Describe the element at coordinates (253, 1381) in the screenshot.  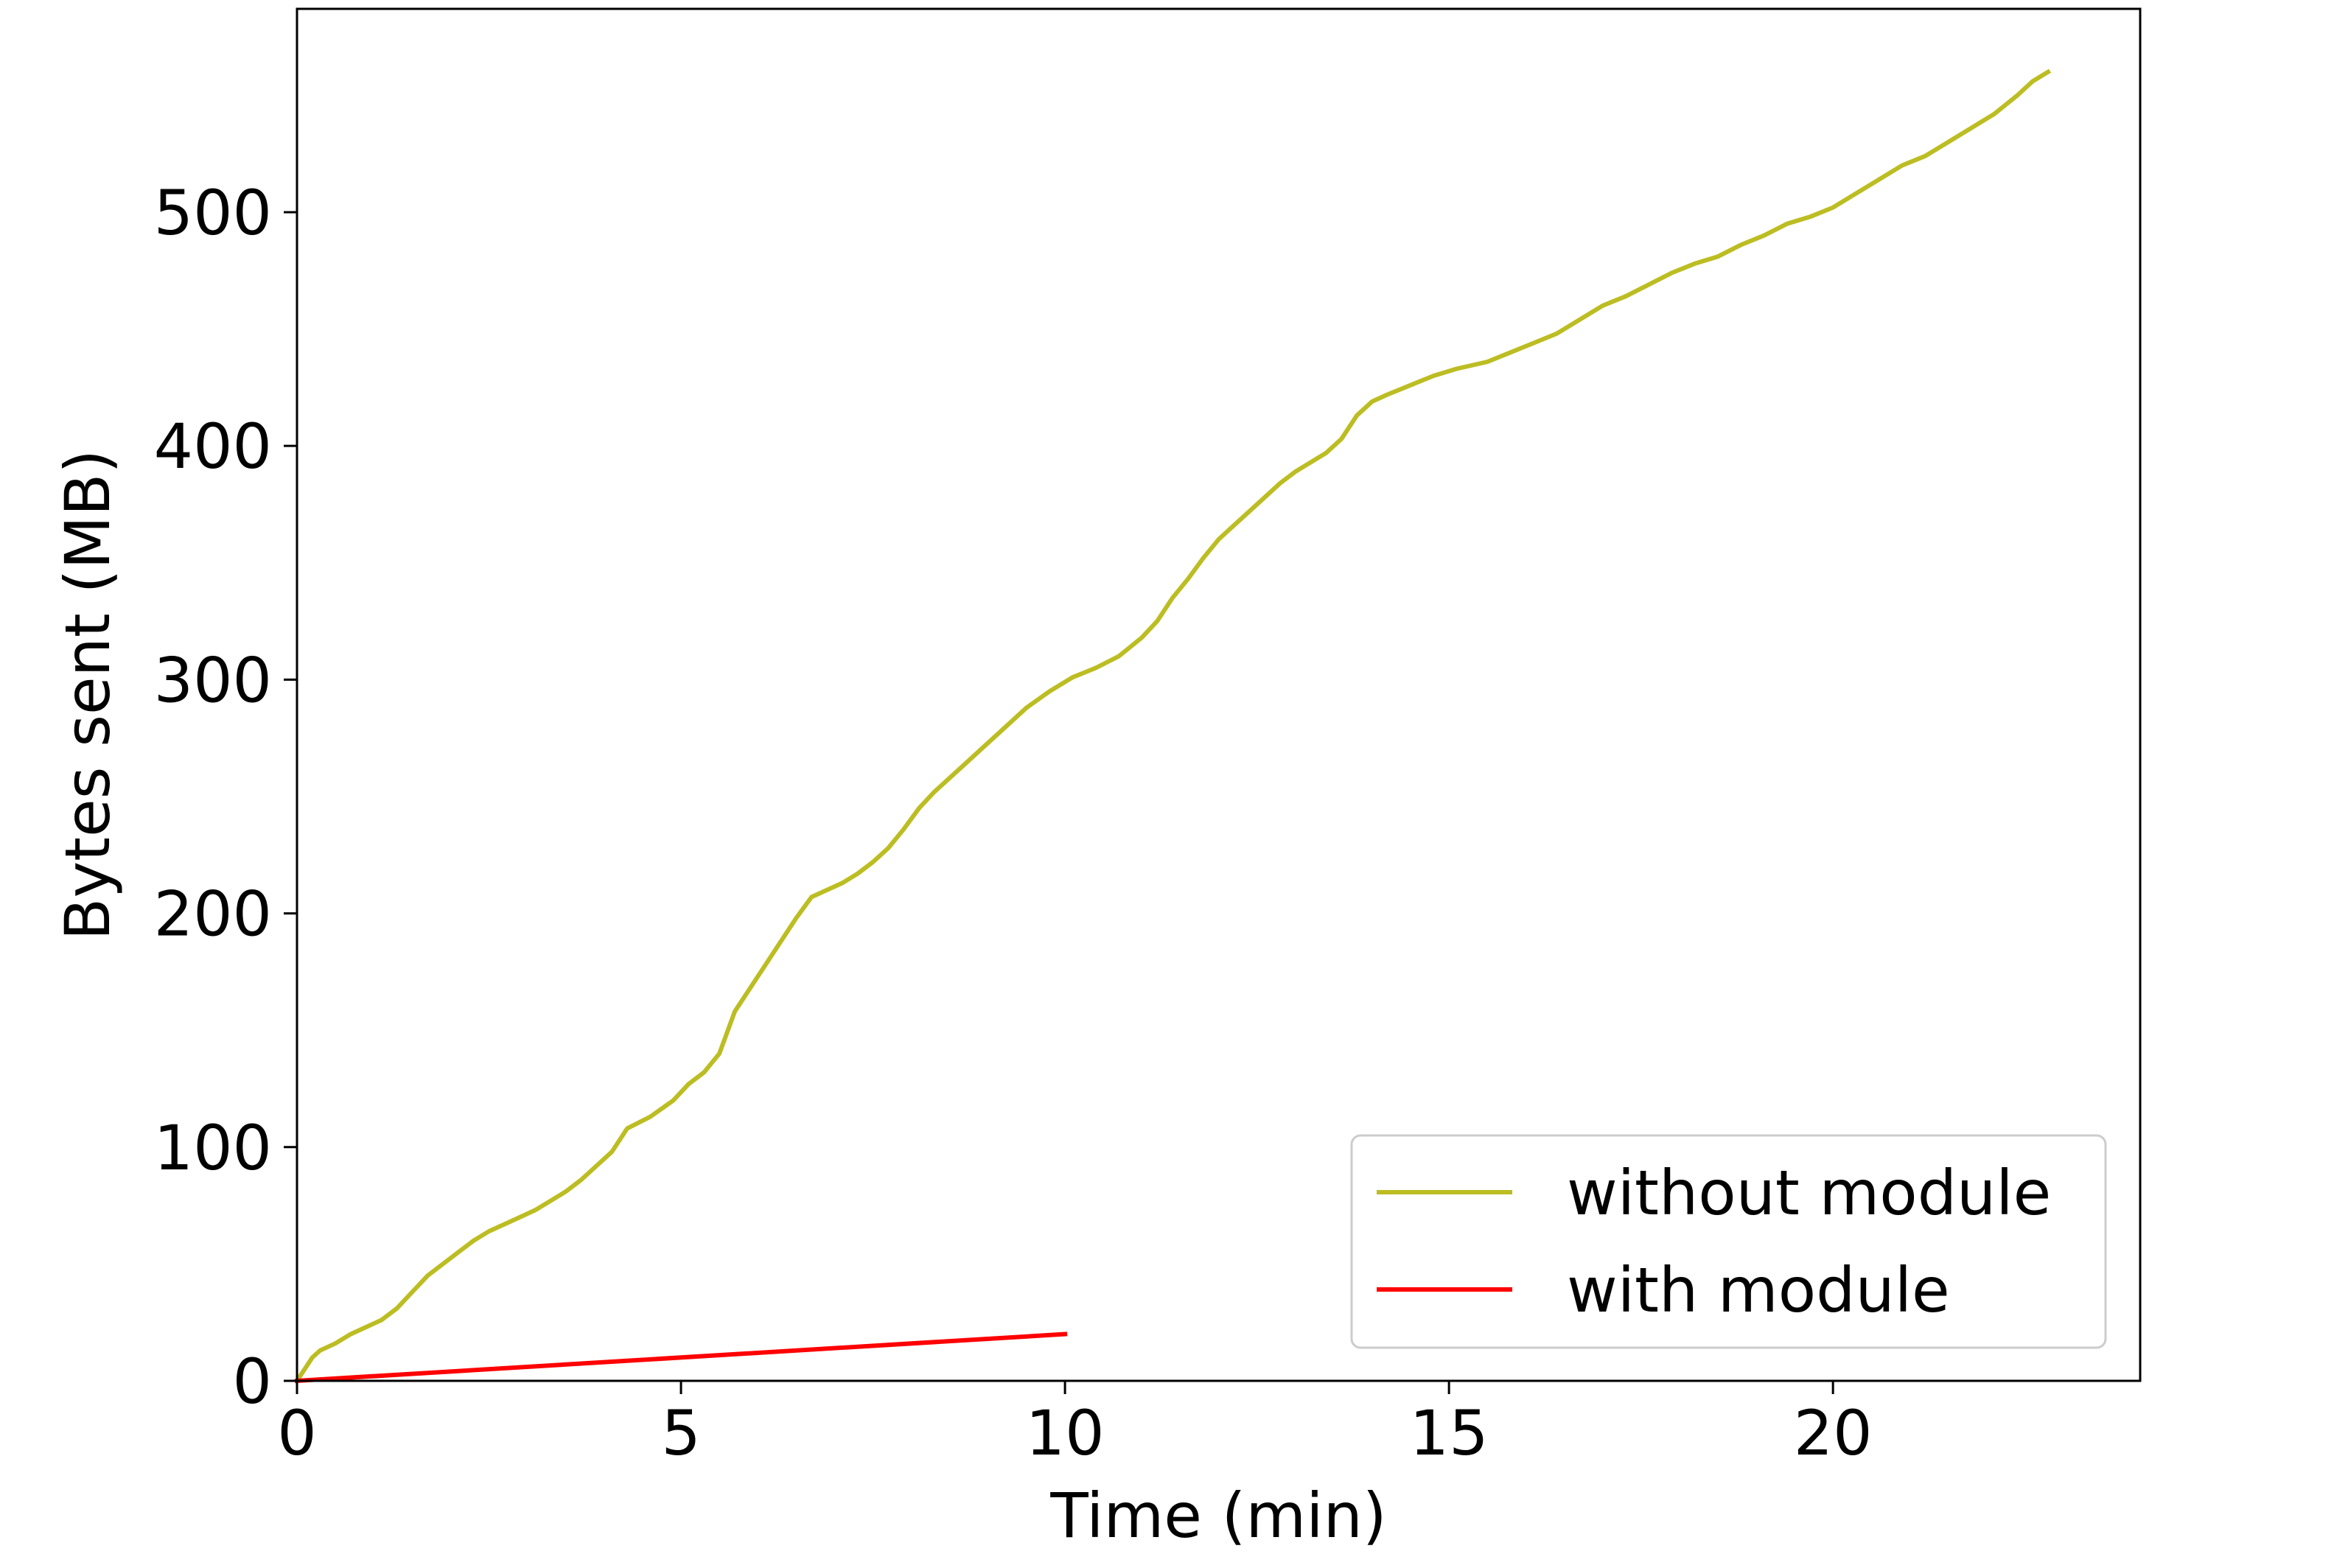
I see `y-tick-label: 0` at that location.